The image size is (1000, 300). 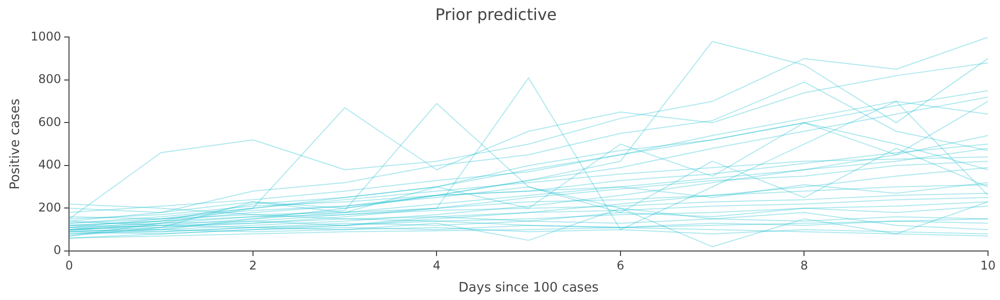 What do you see at coordinates (988, 265) in the screenshot?
I see `x-tick-label: 10` at bounding box center [988, 265].